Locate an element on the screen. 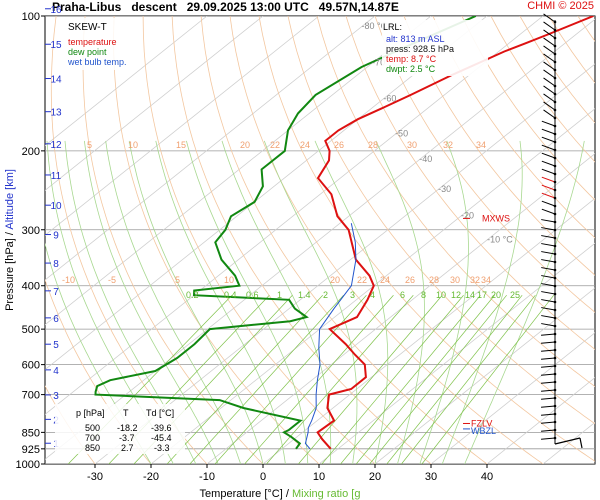  pressure-tick-label: 100 is located at coordinates (31, 17).